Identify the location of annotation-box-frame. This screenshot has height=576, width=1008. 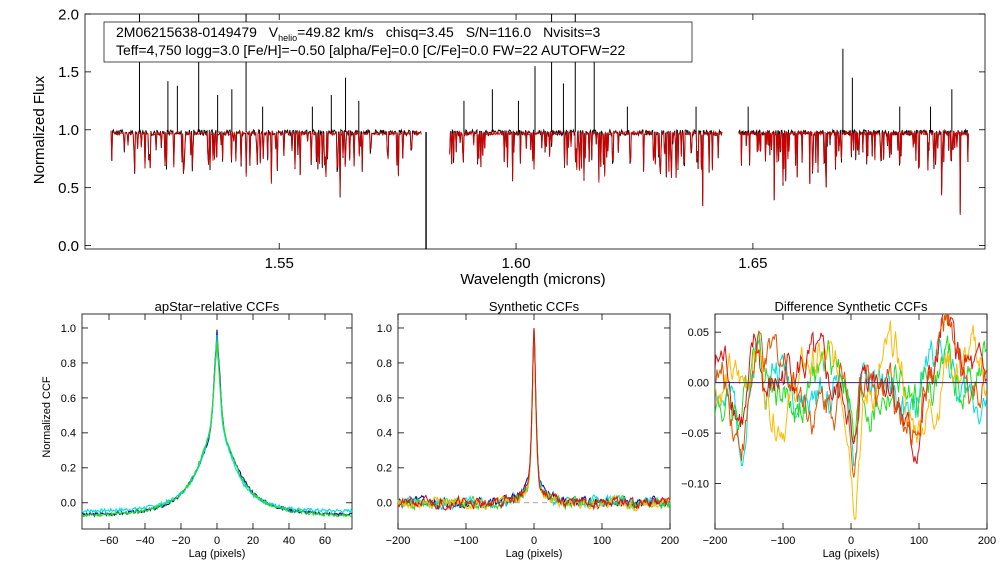
(398, 42).